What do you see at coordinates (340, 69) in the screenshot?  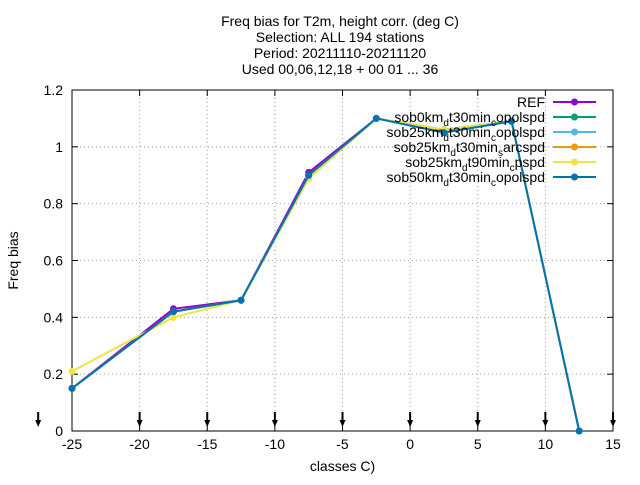 I see `title-line: Used 00,06,12,18 + 00 01 ... 36` at bounding box center [340, 69].